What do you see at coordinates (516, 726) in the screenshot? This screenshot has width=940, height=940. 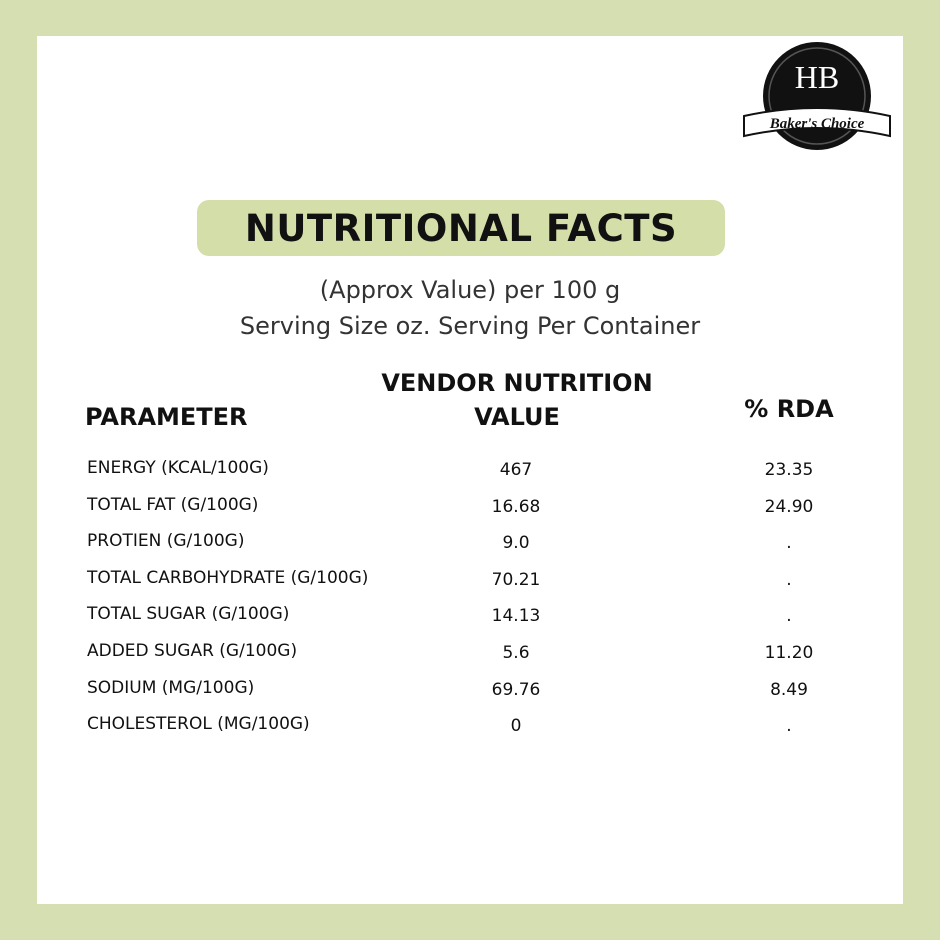 I see `vendor-value: 0` at bounding box center [516, 726].